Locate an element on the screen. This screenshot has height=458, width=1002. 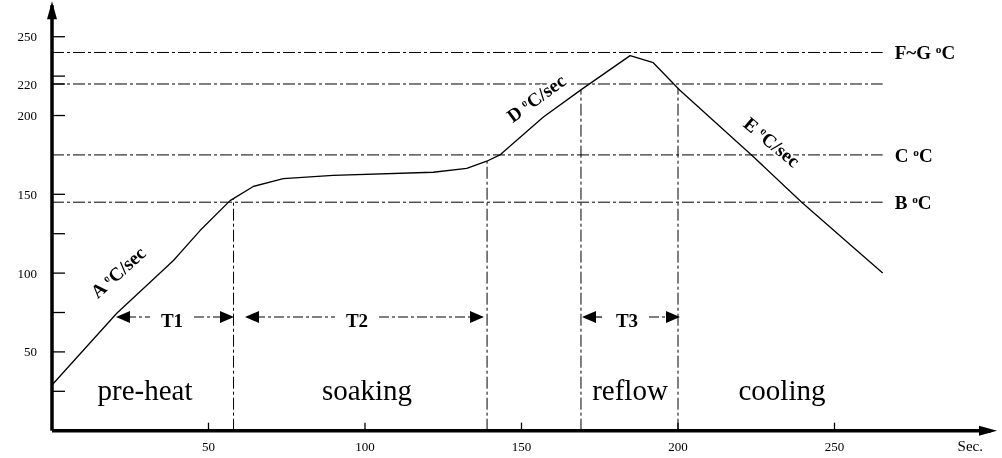
annotation: soaking is located at coordinates (367, 390).